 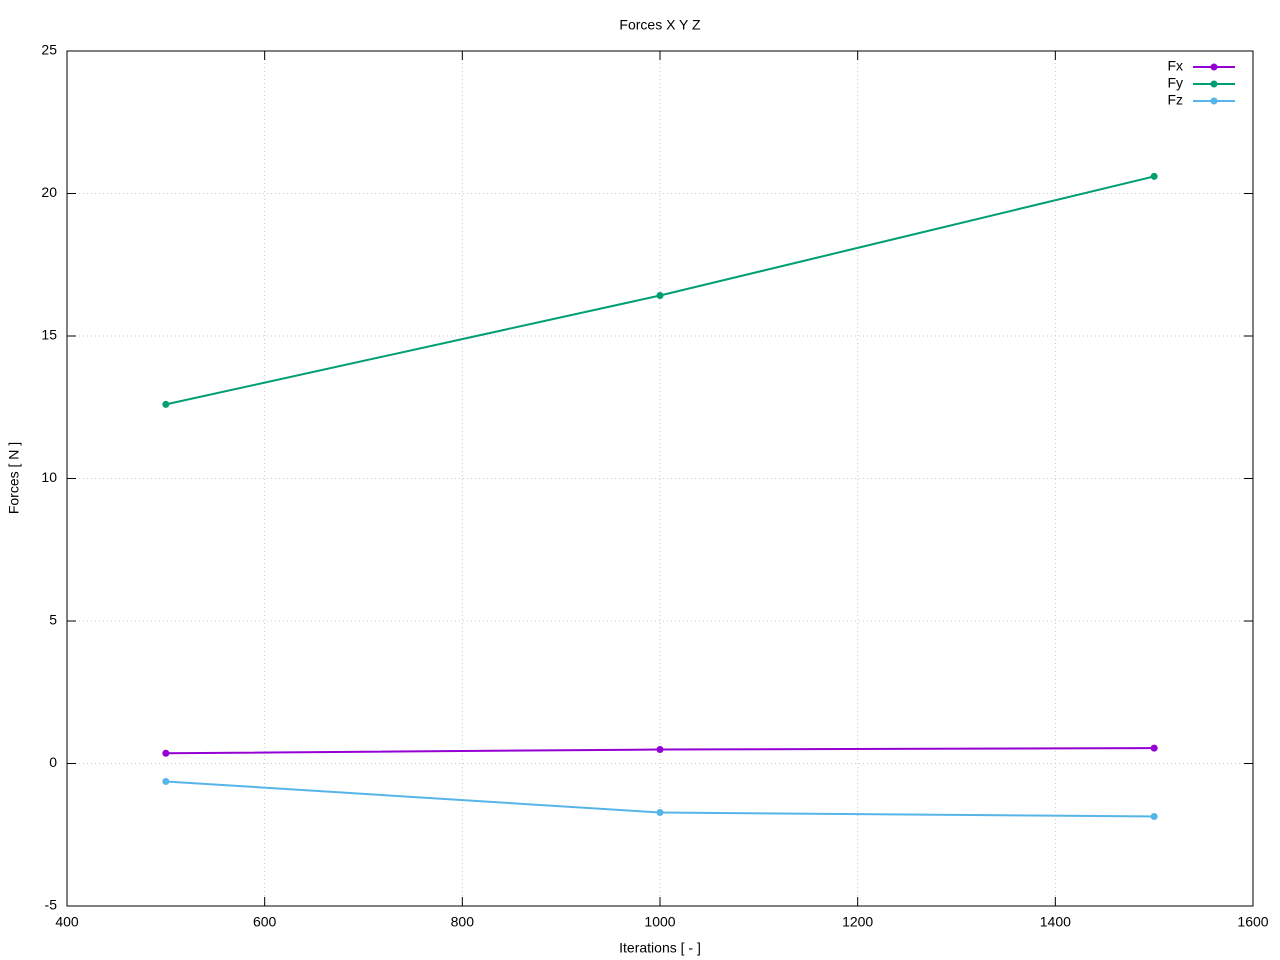 What do you see at coordinates (49, 192) in the screenshot?
I see `y-tick-label: 20` at bounding box center [49, 192].